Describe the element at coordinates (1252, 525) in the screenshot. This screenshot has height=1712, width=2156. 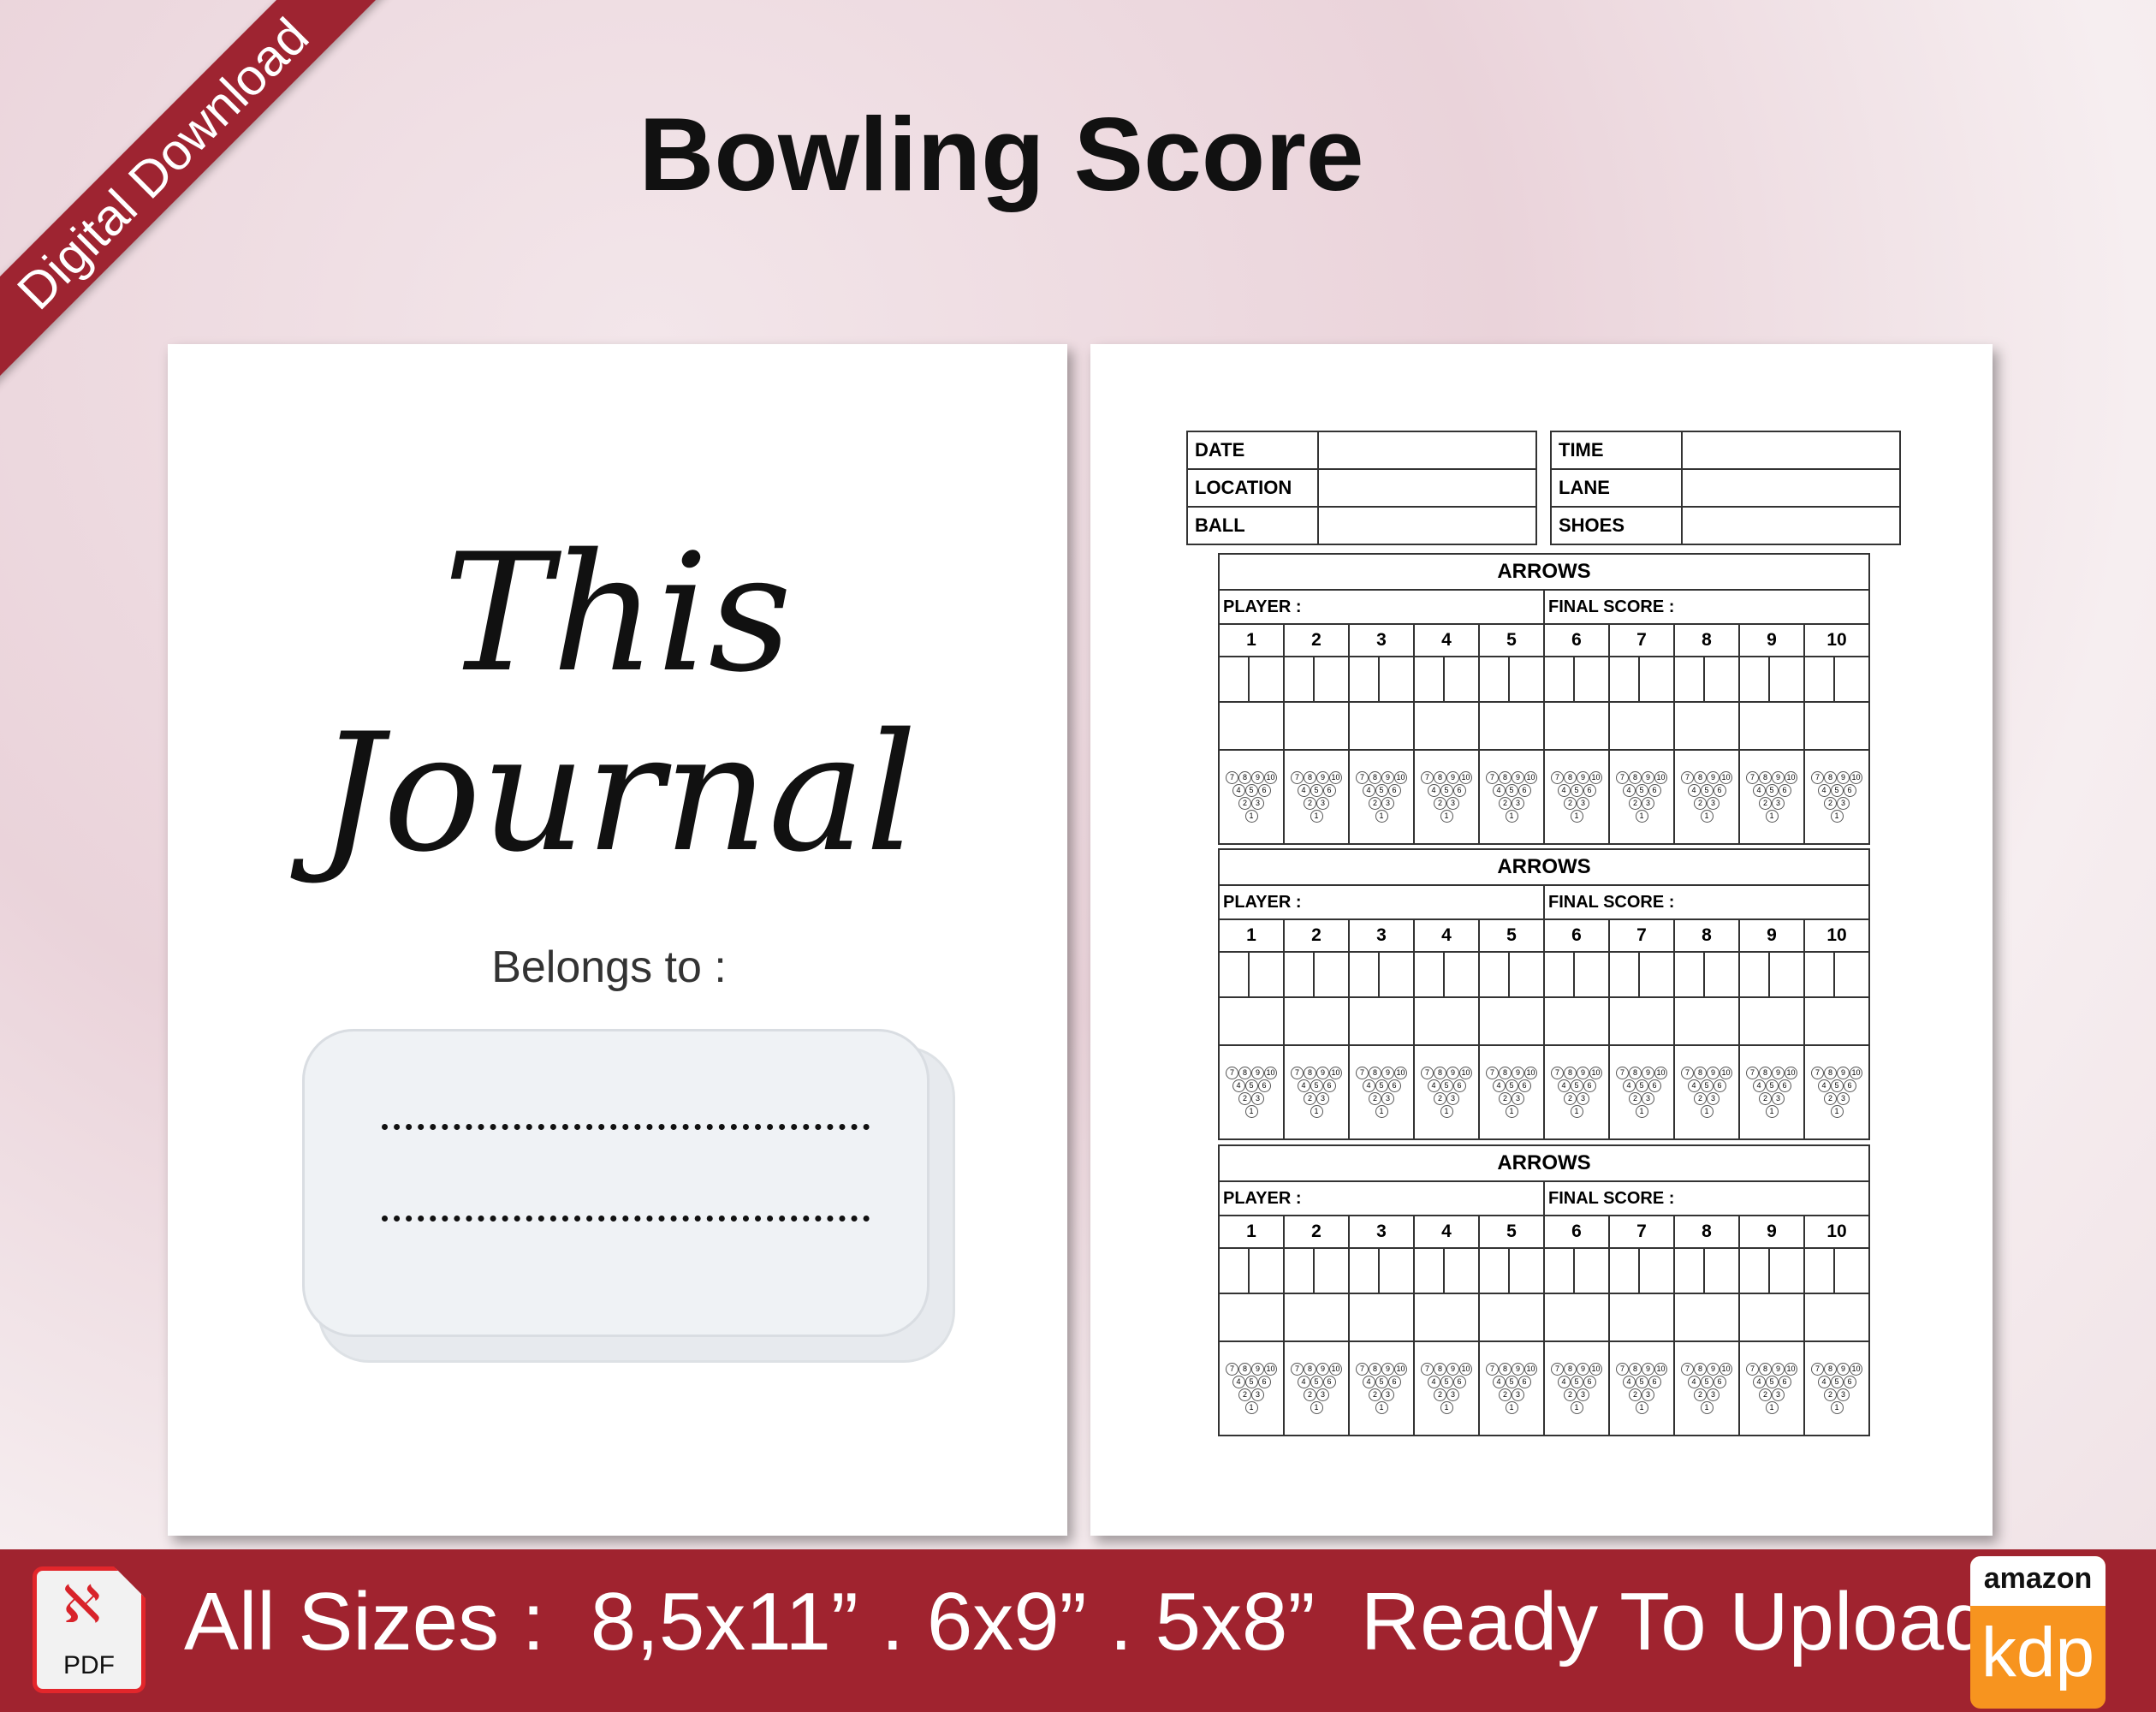
I see `info-label: BALL` at that location.